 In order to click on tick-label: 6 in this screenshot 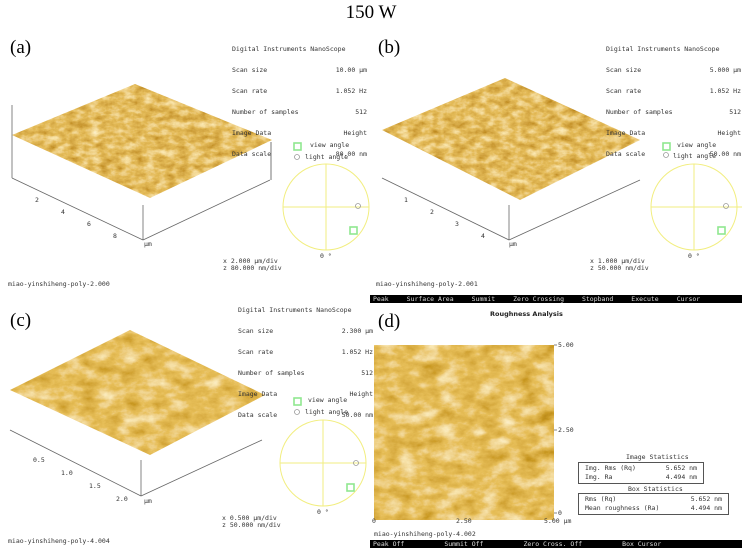, I will do `click(89, 224)`.